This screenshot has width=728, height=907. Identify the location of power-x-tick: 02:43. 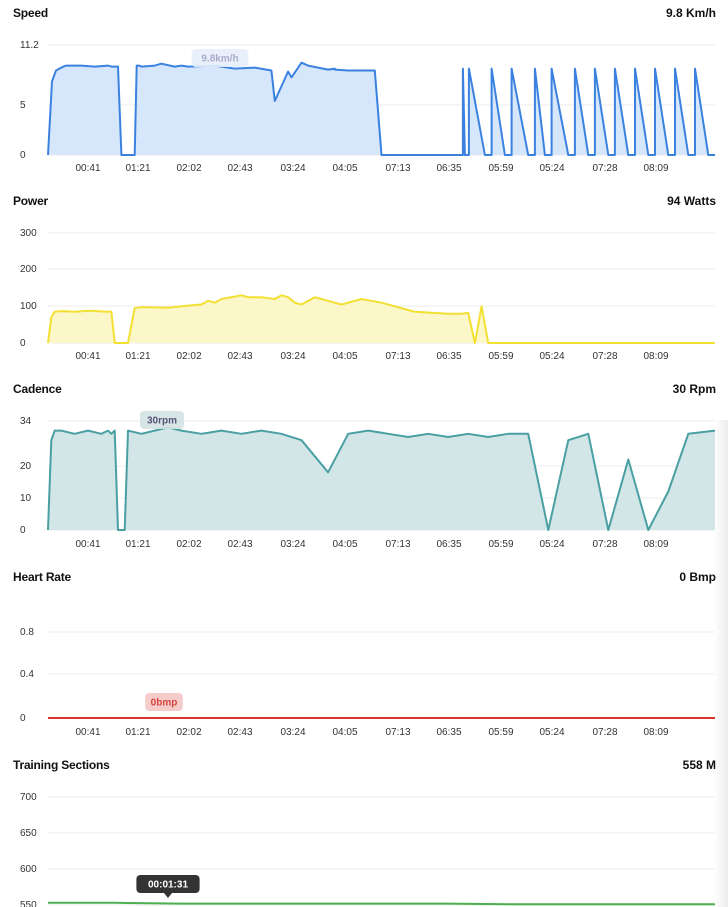
(239, 356).